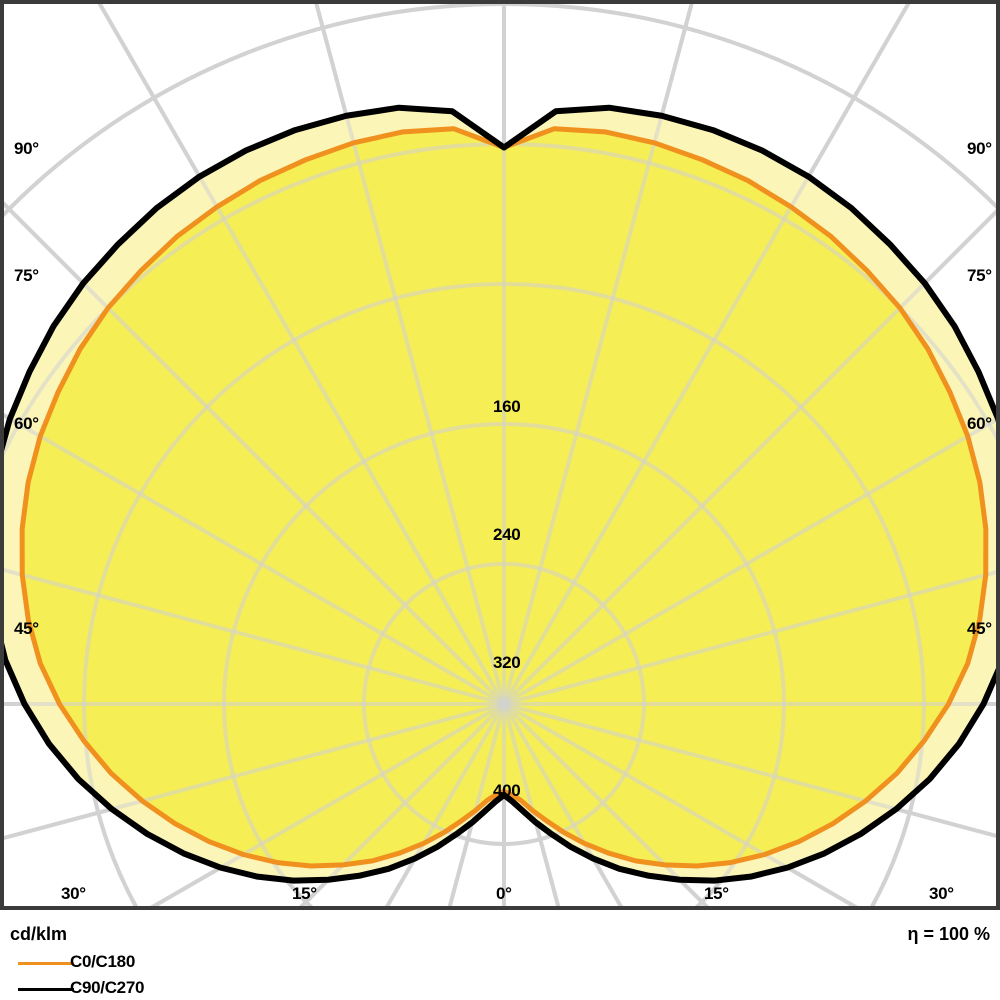  Describe the element at coordinates (160, 989) in the screenshot. I see `legend-item-c90-c270: C90/C270` at that location.